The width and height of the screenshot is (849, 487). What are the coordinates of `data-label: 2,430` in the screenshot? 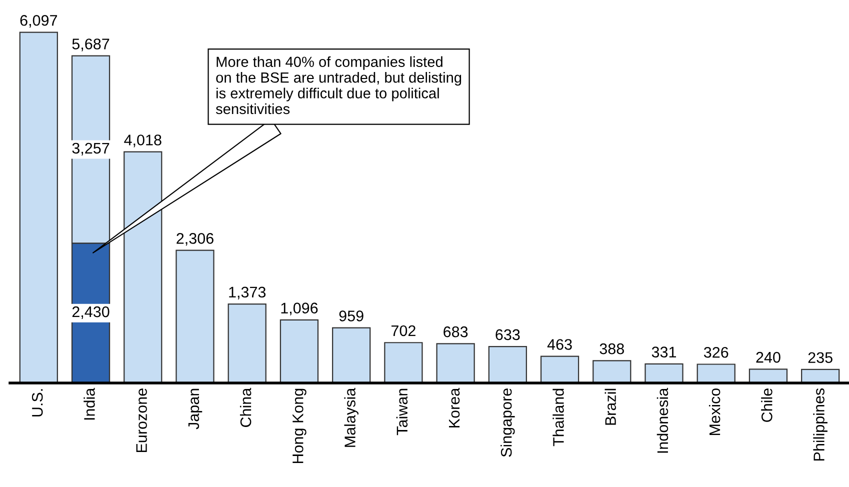 It's located at (91, 313).